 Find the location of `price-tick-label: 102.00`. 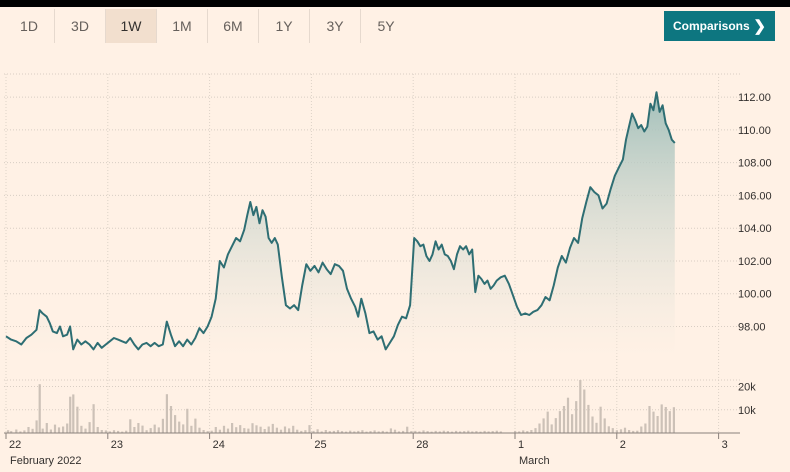

price-tick-label: 102.00 is located at coordinates (755, 262).